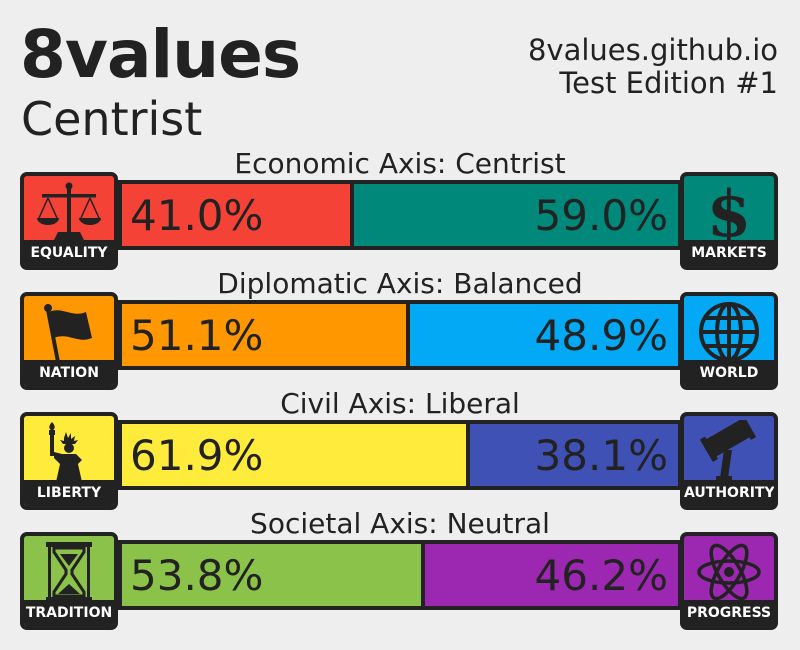  I want to click on liberty-percent: 61.9%, so click(197, 455).